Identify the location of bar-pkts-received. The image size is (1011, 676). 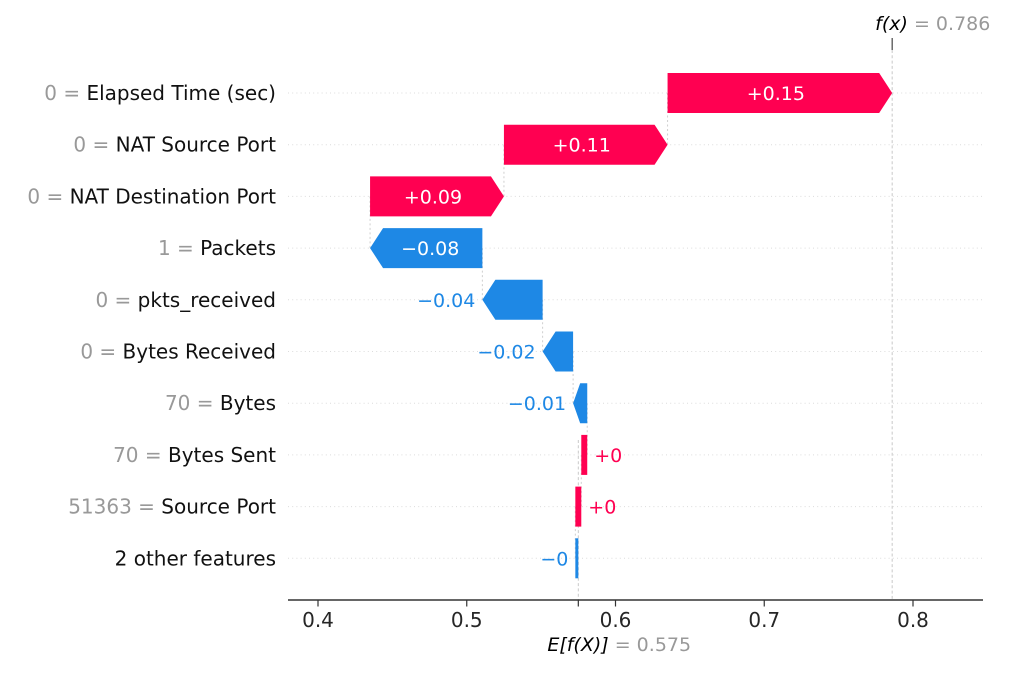
(512, 299).